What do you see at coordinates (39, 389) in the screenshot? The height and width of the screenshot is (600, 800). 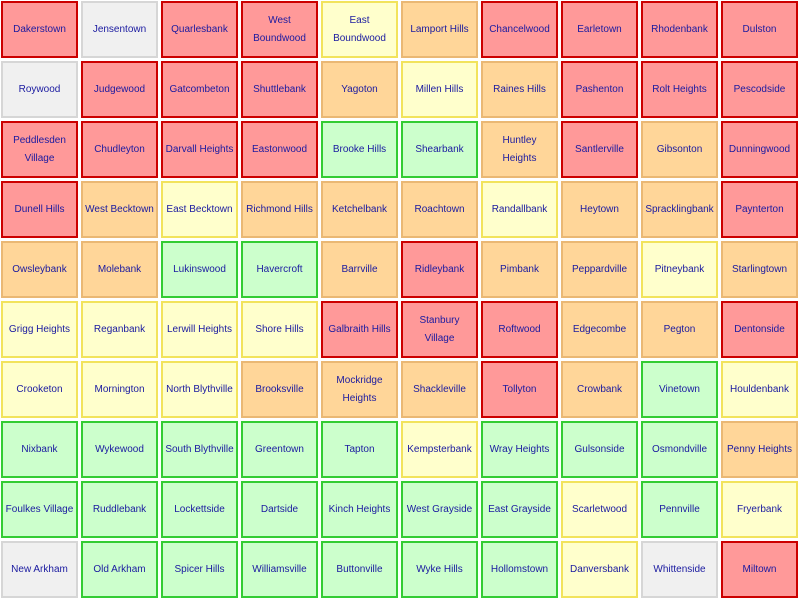 I see `suburb-cell-crooketon: Crooketon` at bounding box center [39, 389].